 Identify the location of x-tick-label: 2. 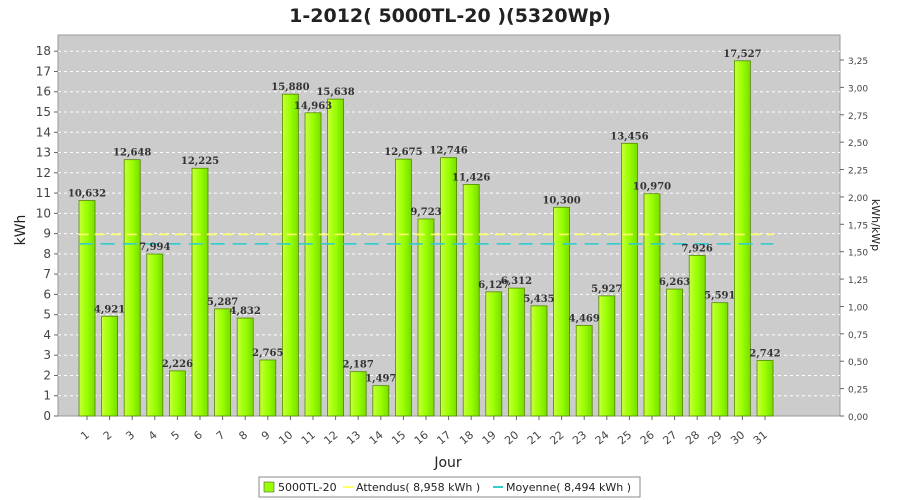
(108, 435).